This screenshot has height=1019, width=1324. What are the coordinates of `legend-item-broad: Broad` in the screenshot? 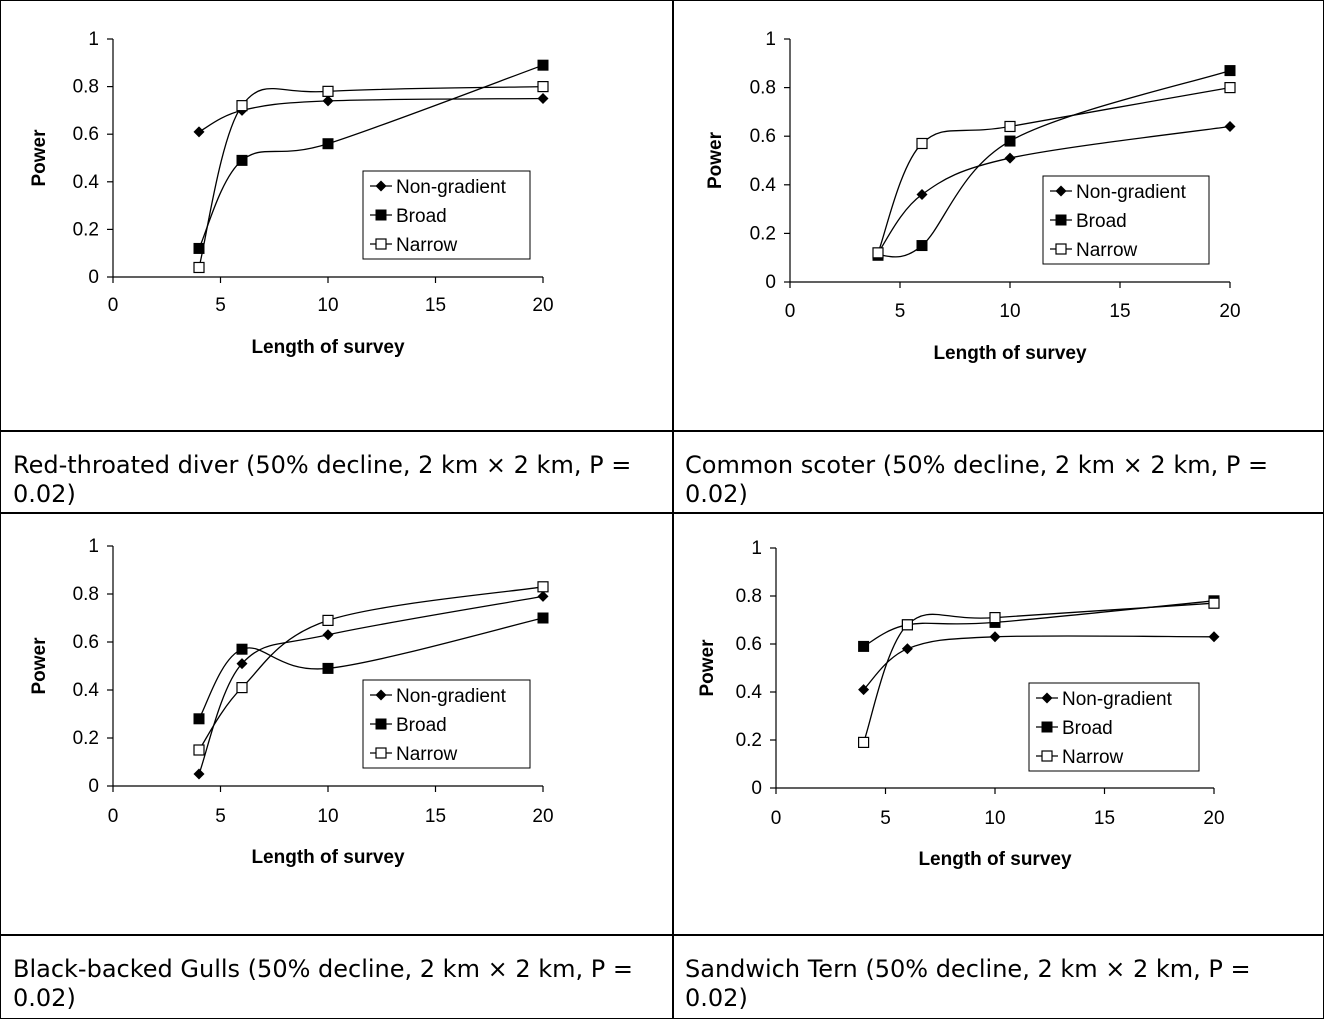 It's located at (408, 216).